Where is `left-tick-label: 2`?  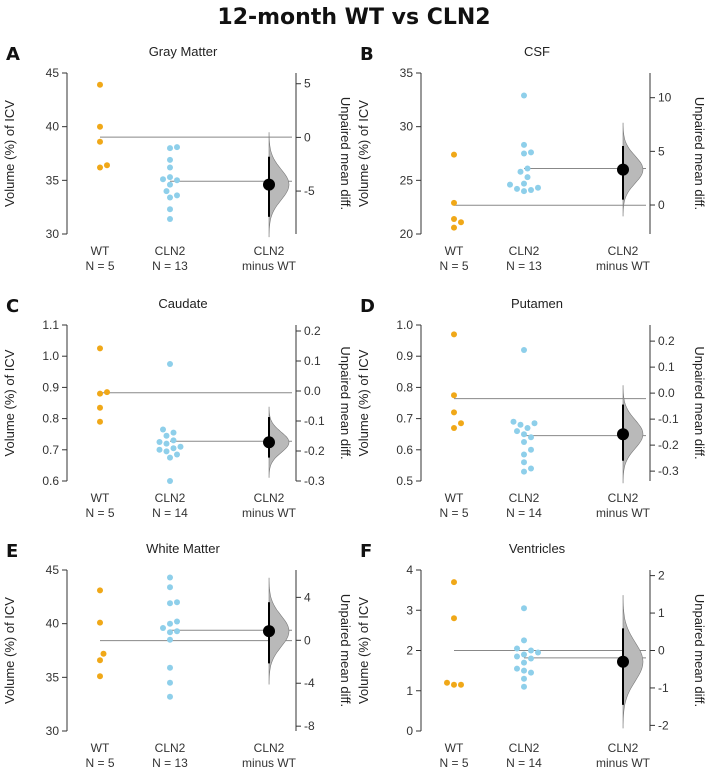
left-tick-label: 2 is located at coordinates (409, 651).